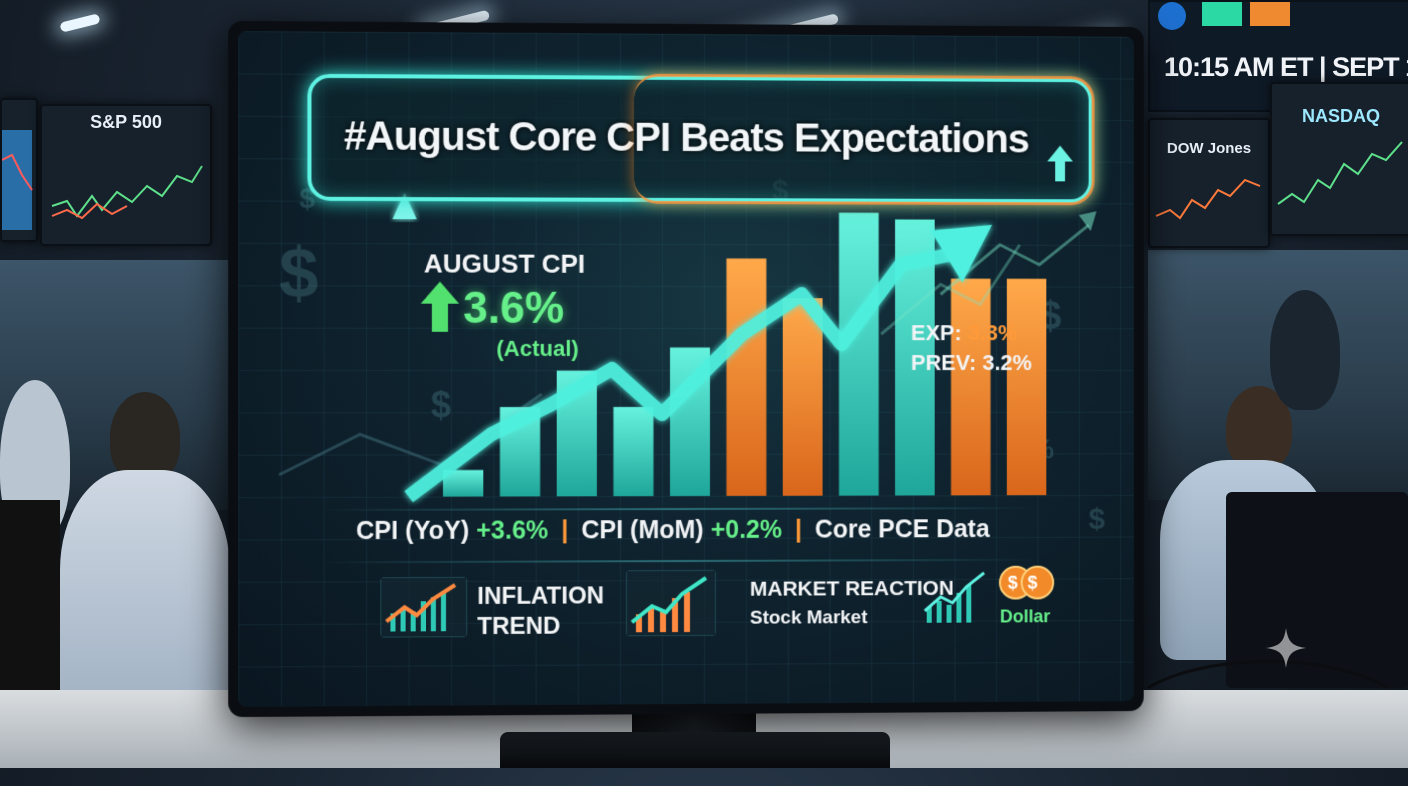 The image size is (1408, 786). Describe the element at coordinates (127, 192) in the screenshot. I see `sp500-mini-chart` at that location.